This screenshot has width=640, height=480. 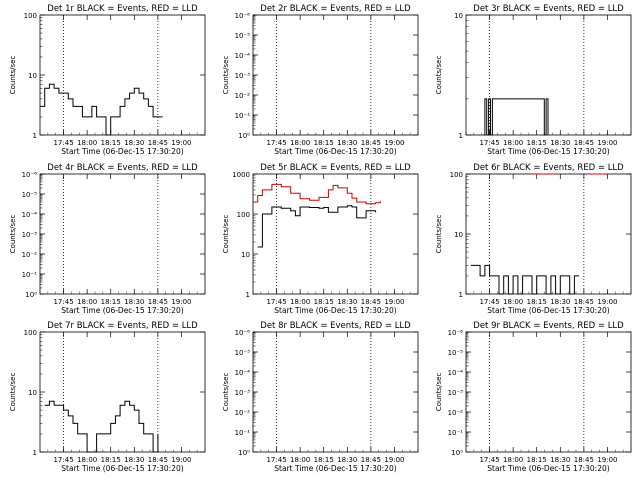 I want to click on panel-title: Det 6r BLACK = Events, RED = LLD, so click(x=548, y=168).